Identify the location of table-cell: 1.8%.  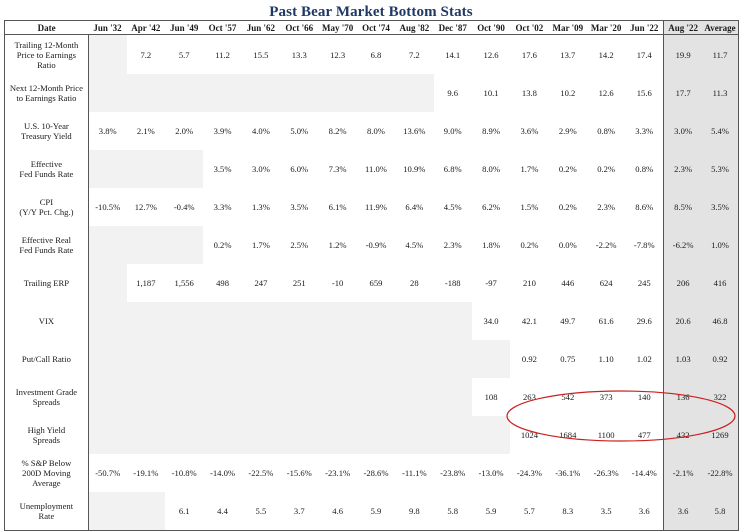
(491, 245).